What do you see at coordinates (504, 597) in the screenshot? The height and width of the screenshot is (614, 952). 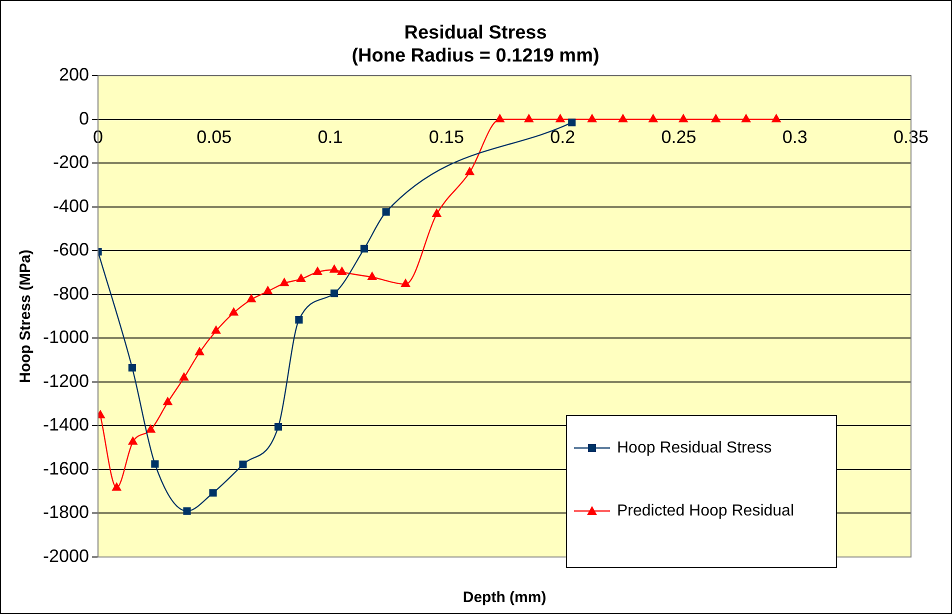 I see `x-axis-title: Depth (mm)` at bounding box center [504, 597].